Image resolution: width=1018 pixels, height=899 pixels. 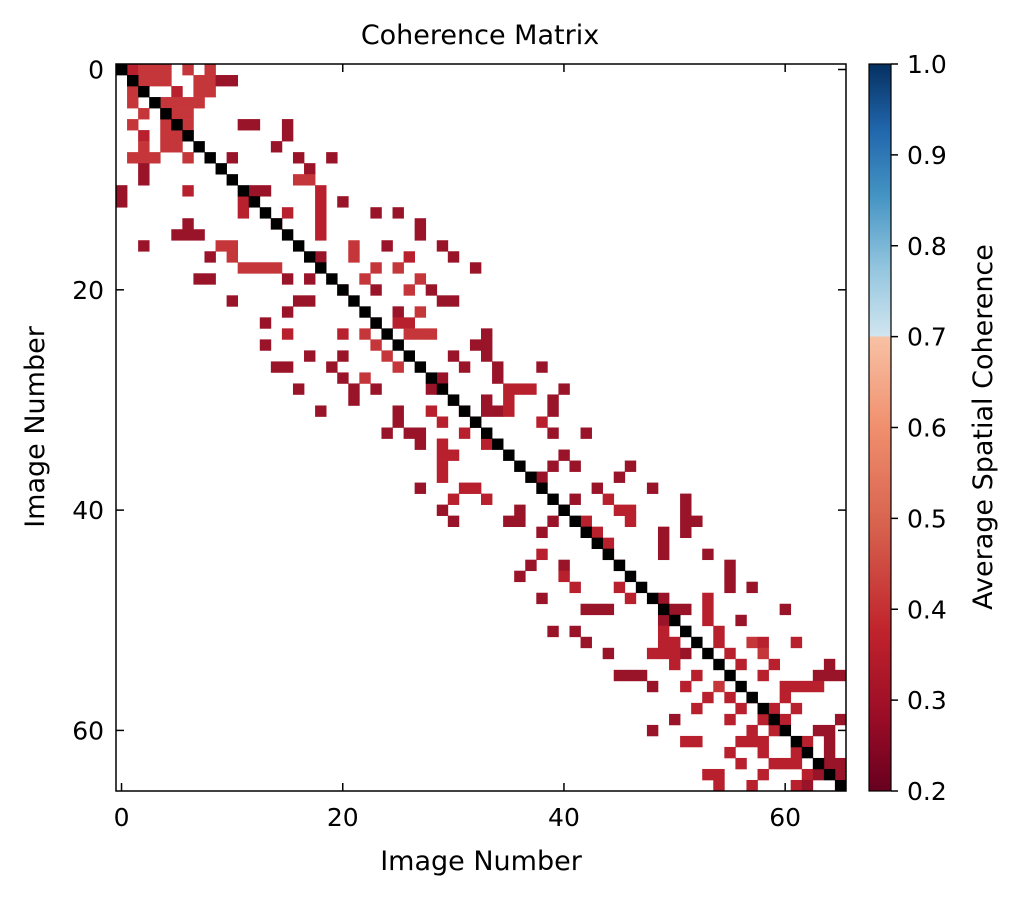 What do you see at coordinates (927, 609) in the screenshot?
I see `colorbar-tick-label: 0.4` at bounding box center [927, 609].